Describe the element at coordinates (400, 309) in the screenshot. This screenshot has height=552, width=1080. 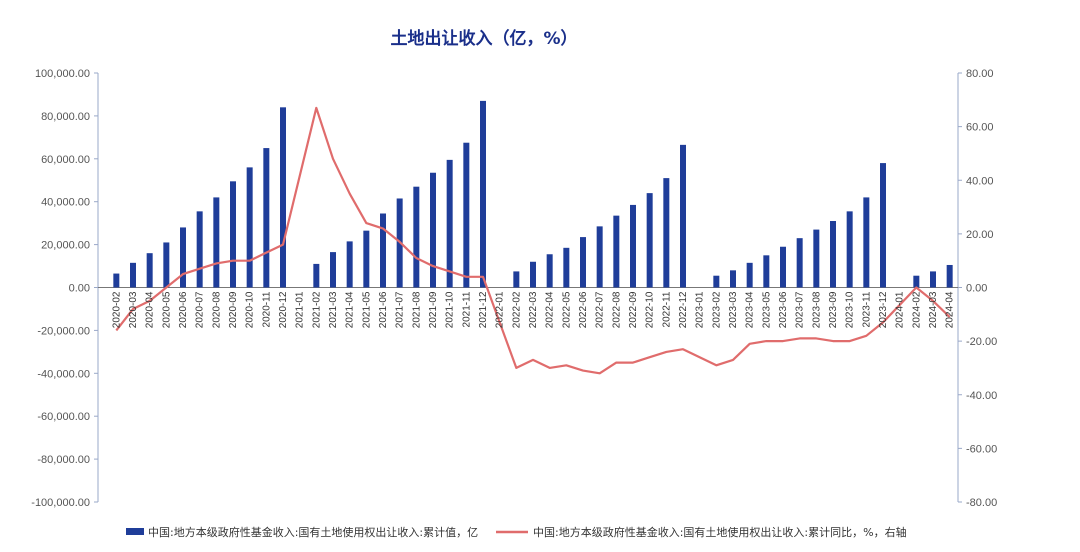
I see `x-tick-label: 2021-07` at that location.